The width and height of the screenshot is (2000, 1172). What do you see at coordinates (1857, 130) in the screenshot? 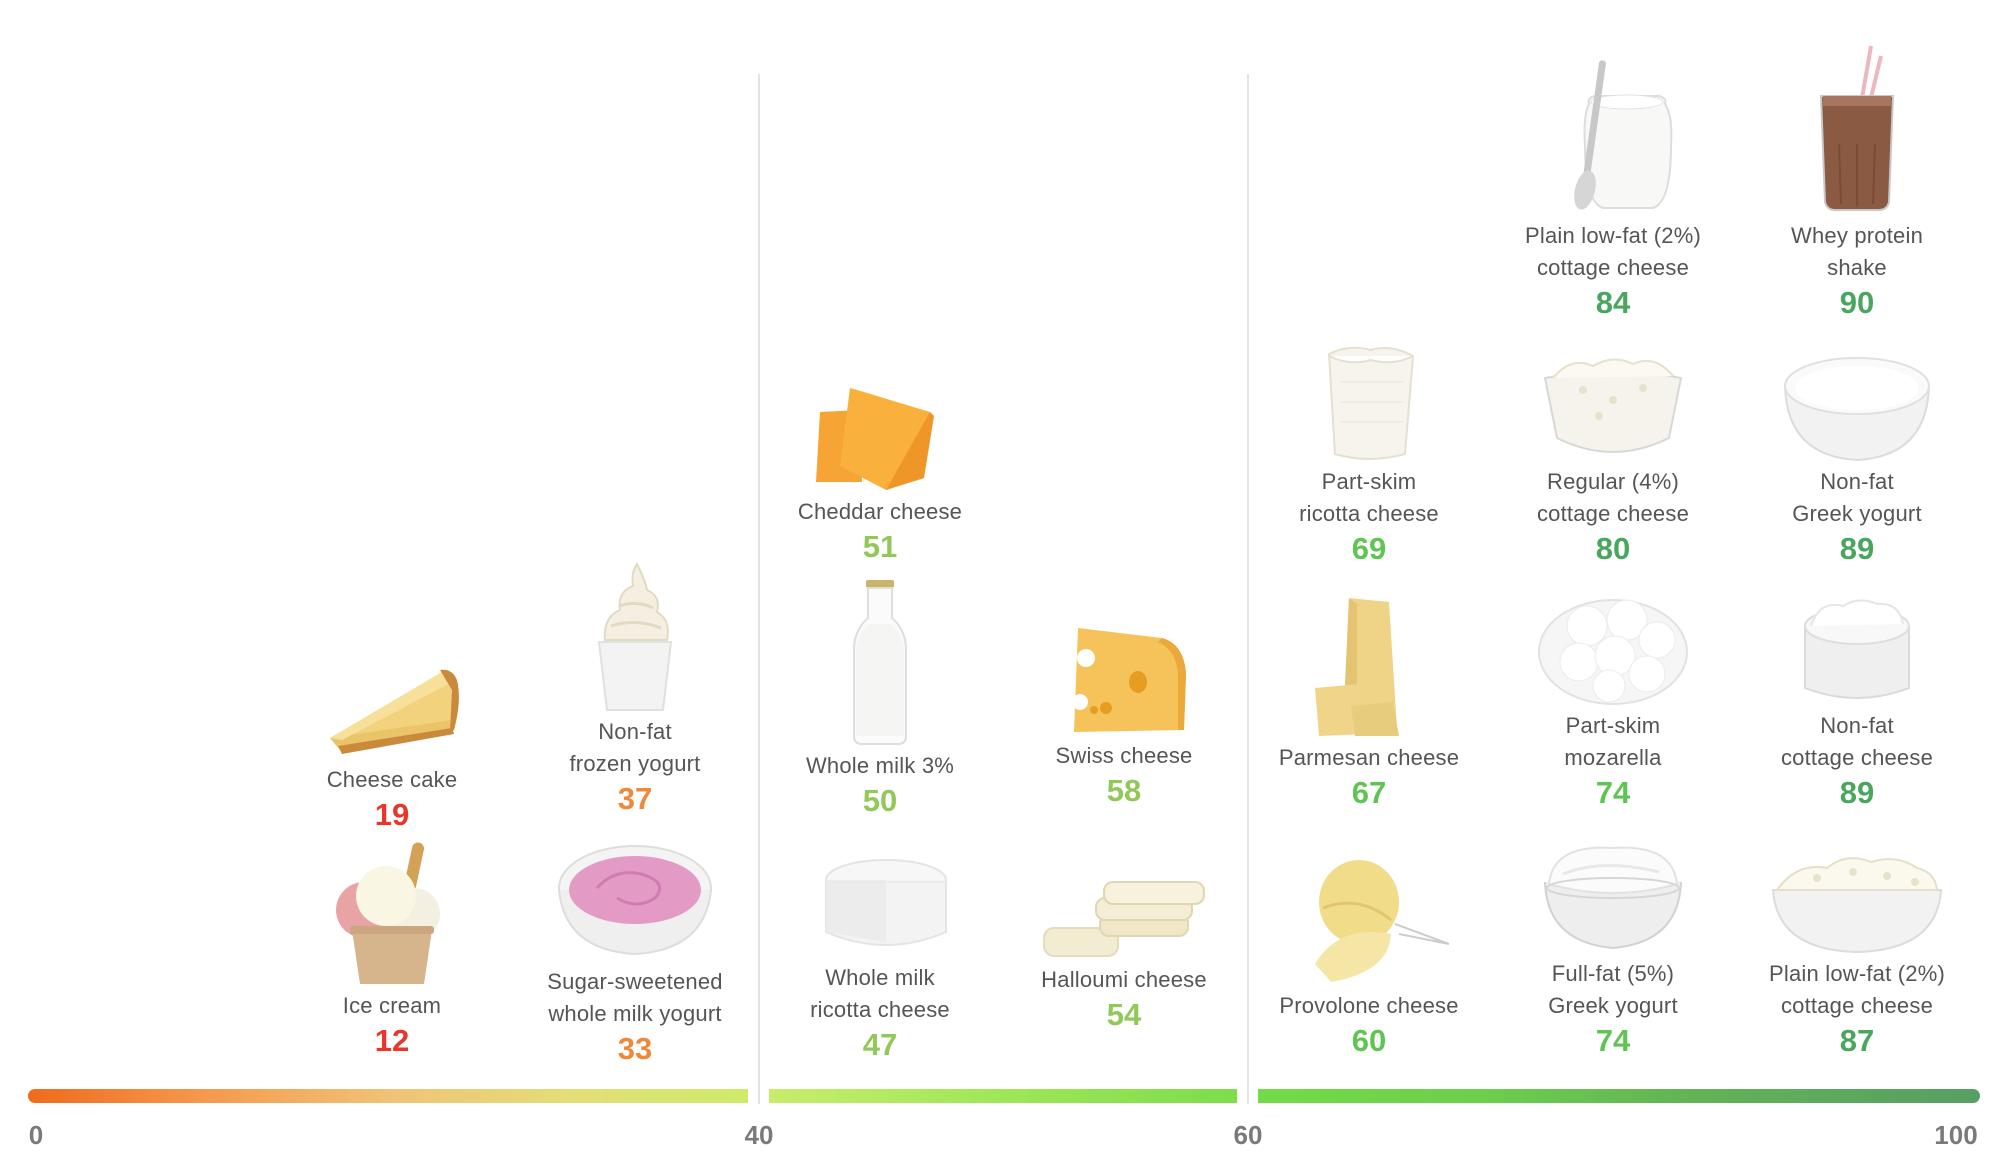
I see `chocolate-shake-glass-icon` at bounding box center [1857, 130].